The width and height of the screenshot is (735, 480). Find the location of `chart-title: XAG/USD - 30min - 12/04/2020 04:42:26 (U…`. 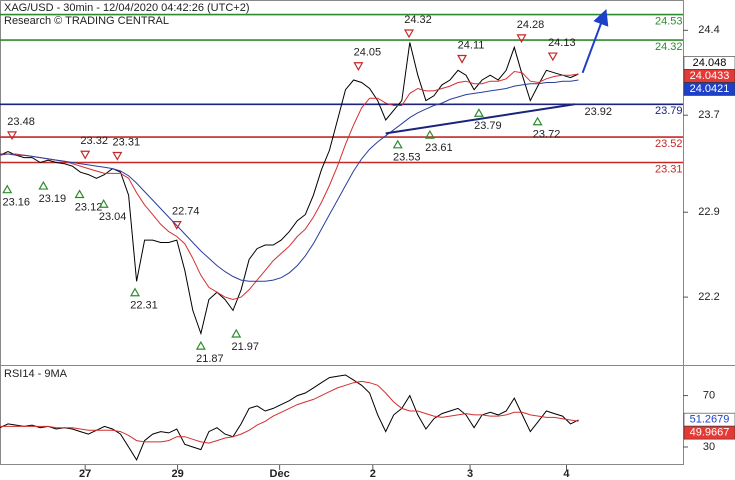

chart-title: XAG/USD - 30min - 12/04/2020 04:42:26 (U… is located at coordinates (126, 8).